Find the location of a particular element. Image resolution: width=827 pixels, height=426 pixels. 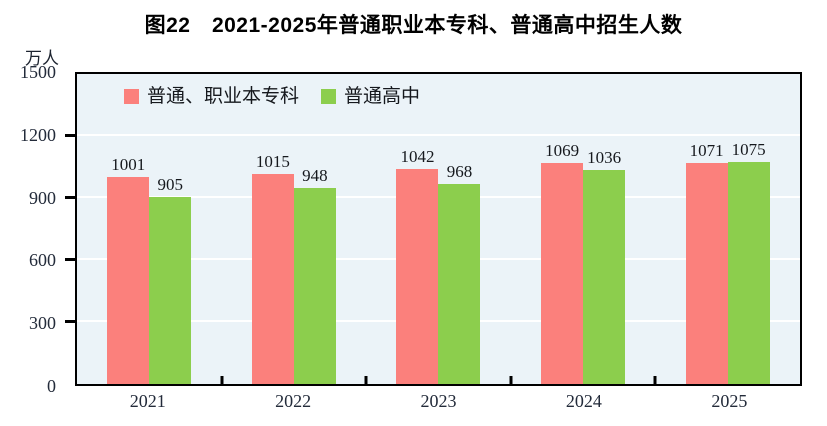

legend-label-vocational: 普通、职业本专科 is located at coordinates (223, 96).